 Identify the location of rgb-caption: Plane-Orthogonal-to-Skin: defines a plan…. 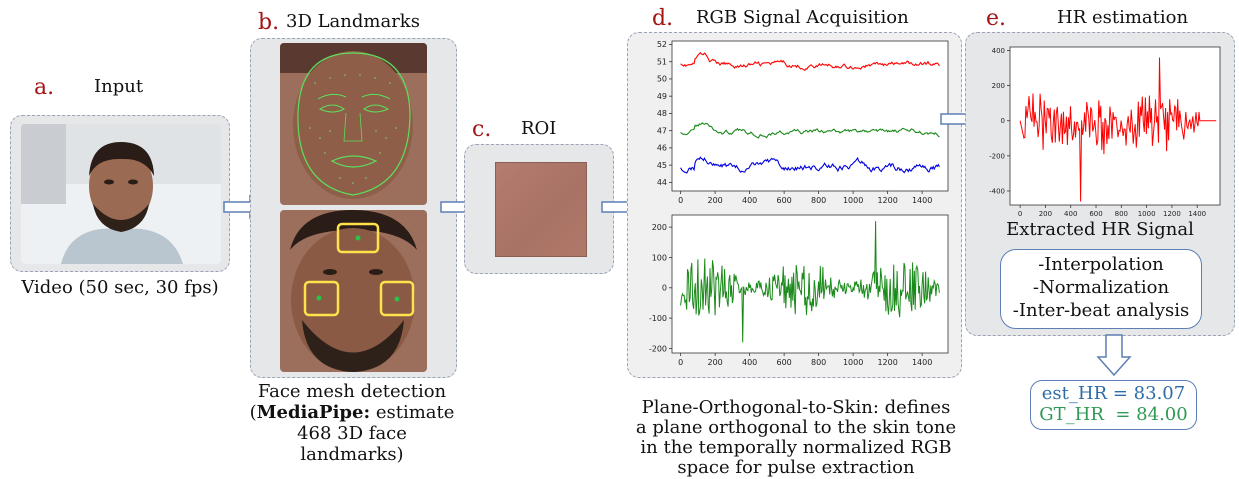
(796, 438).